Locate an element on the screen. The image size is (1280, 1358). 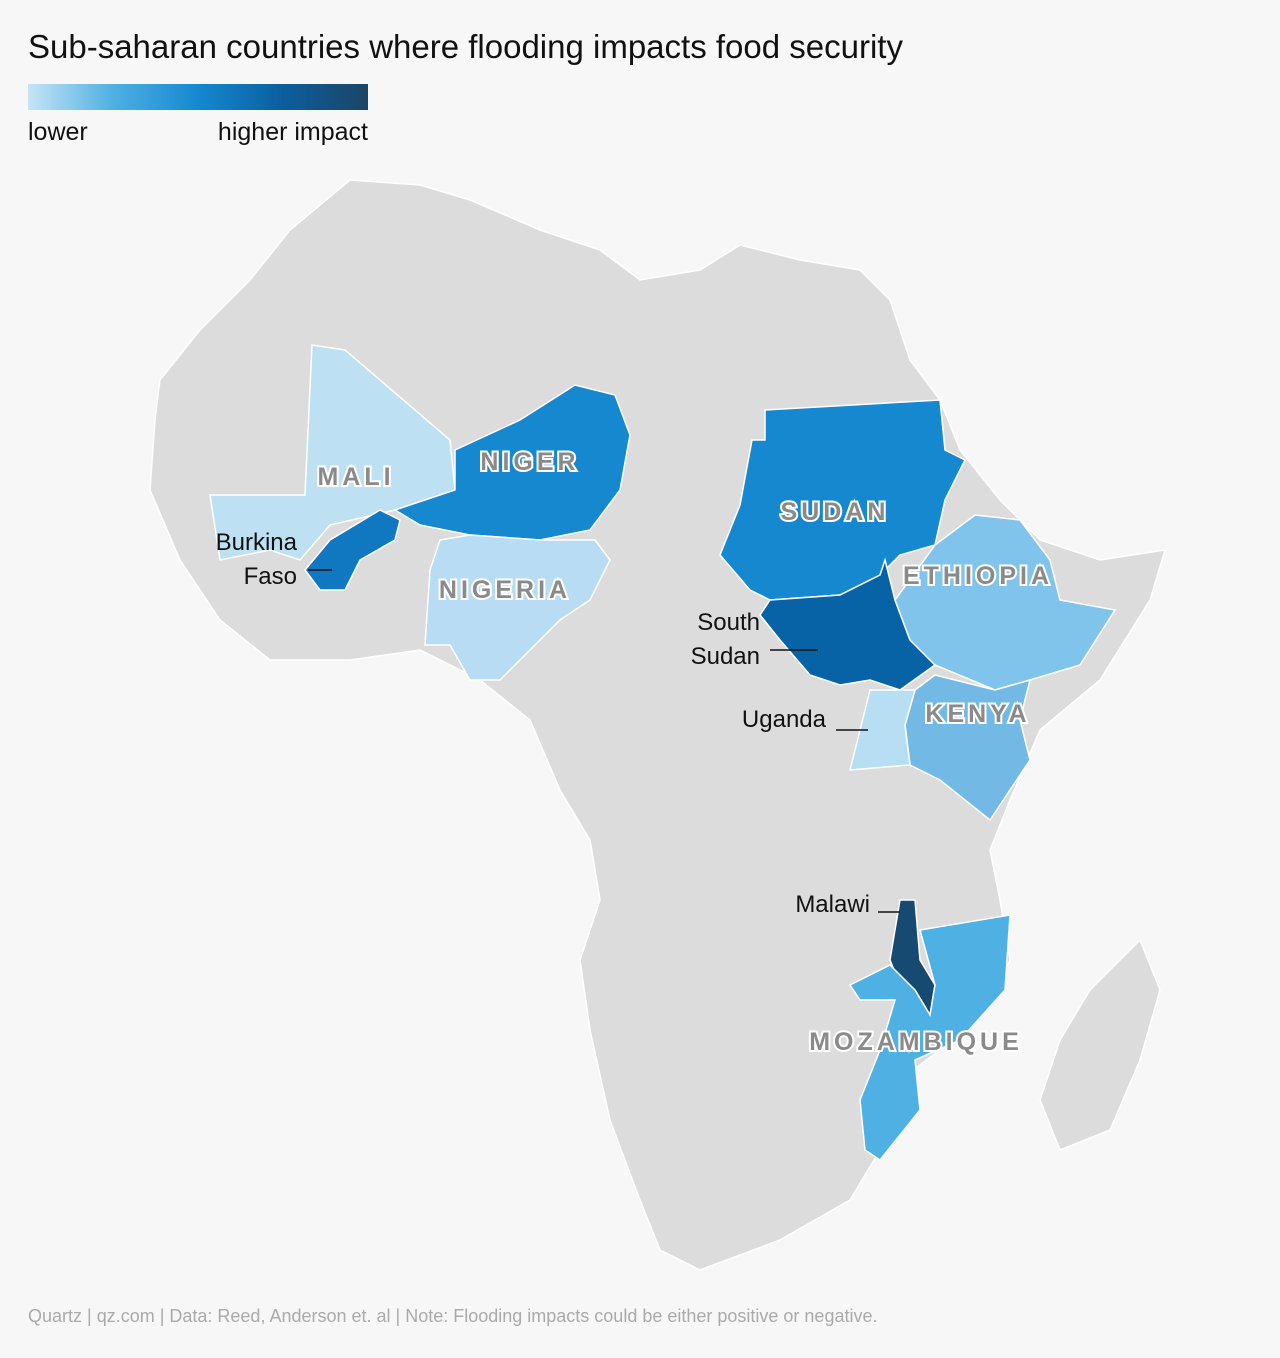
country-label: Faso is located at coordinates (270, 576).